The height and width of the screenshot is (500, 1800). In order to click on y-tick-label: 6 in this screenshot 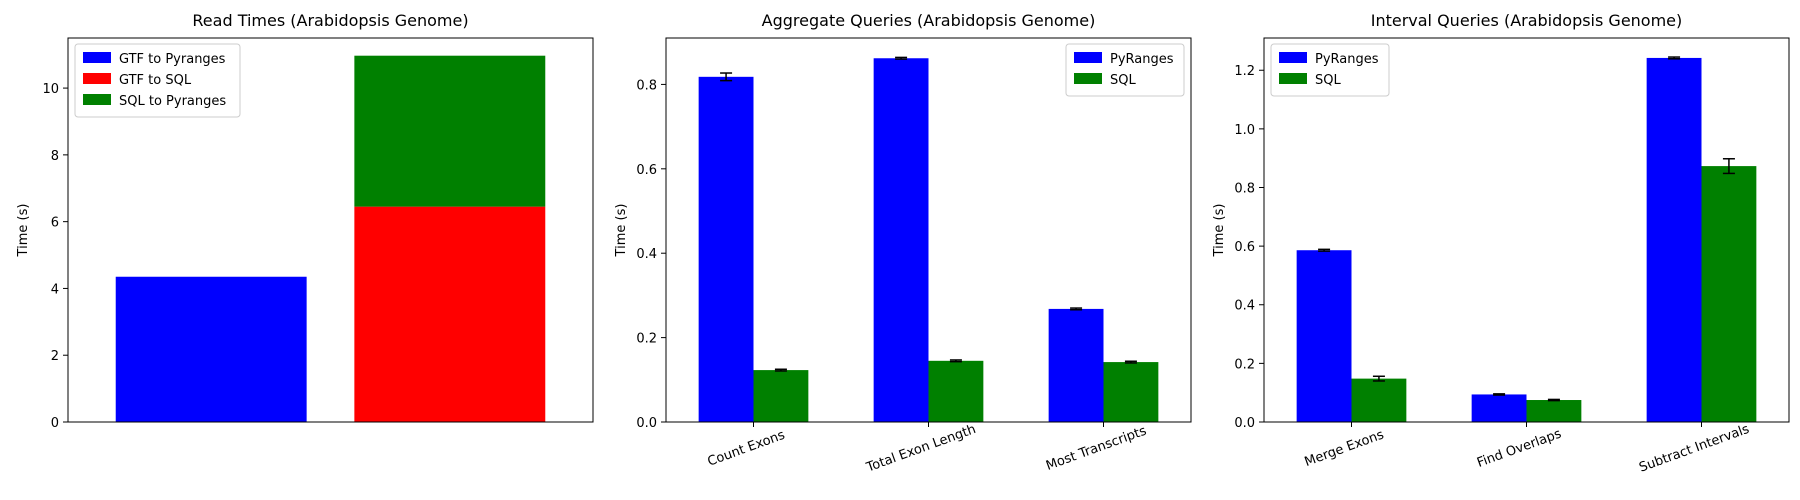, I will do `click(55, 223)`.